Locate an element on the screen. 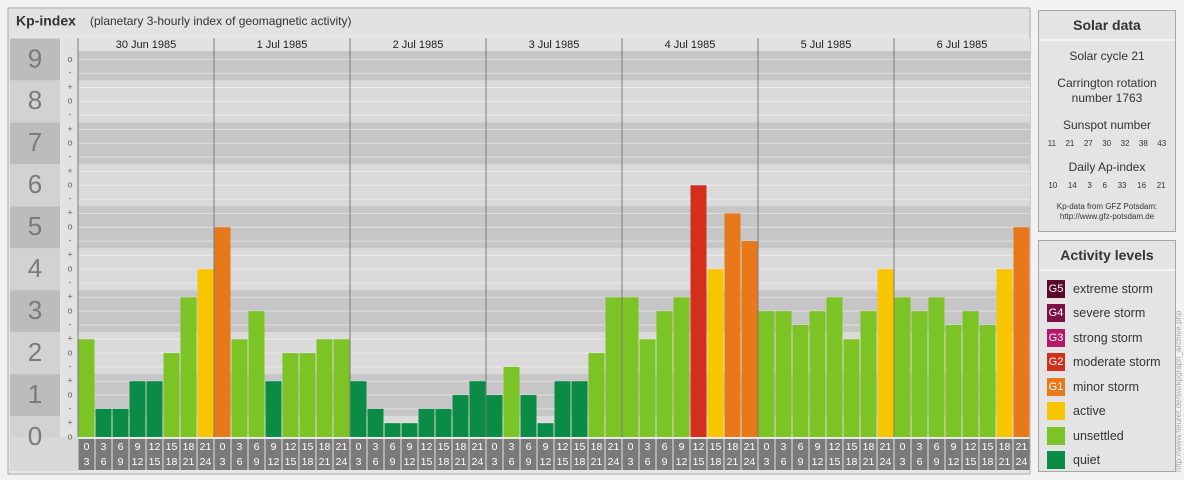 This screenshot has height=480, width=1184. ap-value: 33 is located at coordinates (1122, 185).